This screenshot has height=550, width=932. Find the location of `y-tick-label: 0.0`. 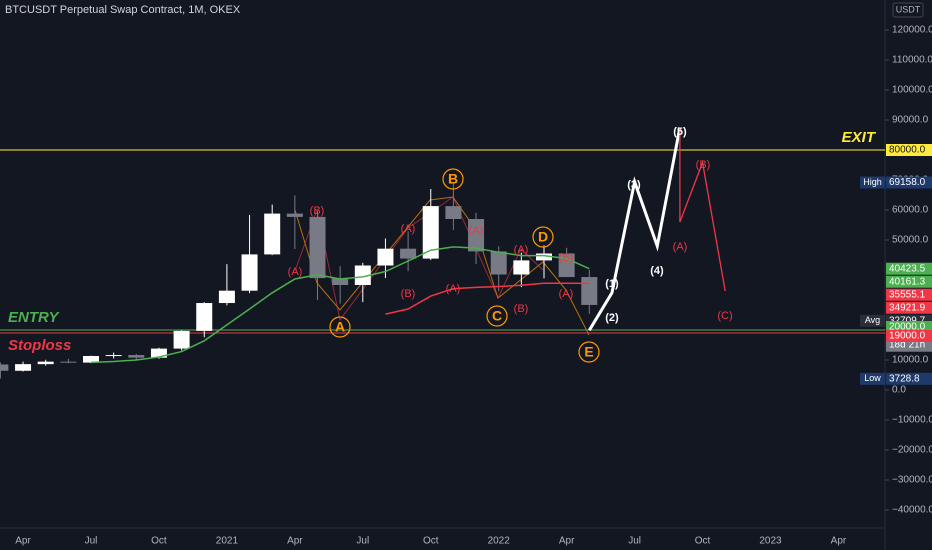

y-tick-label: 0.0 is located at coordinates (899, 390).